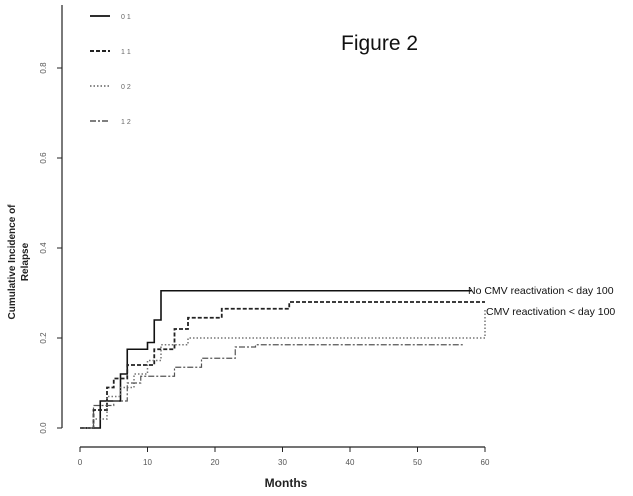 This screenshot has height=496, width=633. What do you see at coordinates (379, 43) in the screenshot?
I see `chart-title: Figure 2` at bounding box center [379, 43].